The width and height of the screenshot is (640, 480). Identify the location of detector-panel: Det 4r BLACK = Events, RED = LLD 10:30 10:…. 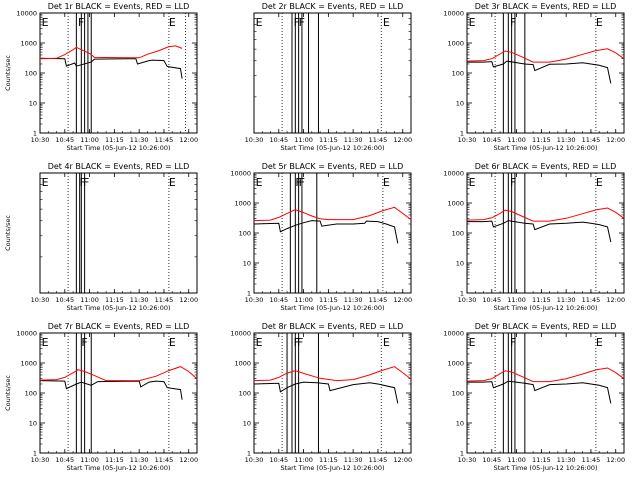
(101, 237).